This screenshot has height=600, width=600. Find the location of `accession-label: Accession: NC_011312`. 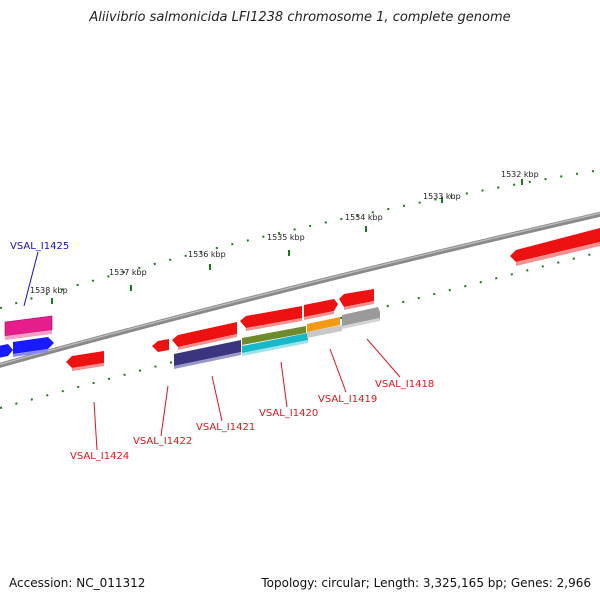

accession-label: Accession: NC_011312 is located at coordinates (77, 583).